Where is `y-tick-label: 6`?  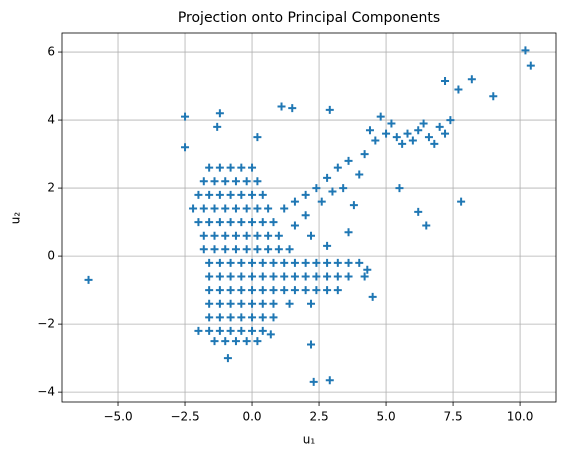 y-tick-label: 6 is located at coordinates (51, 52).